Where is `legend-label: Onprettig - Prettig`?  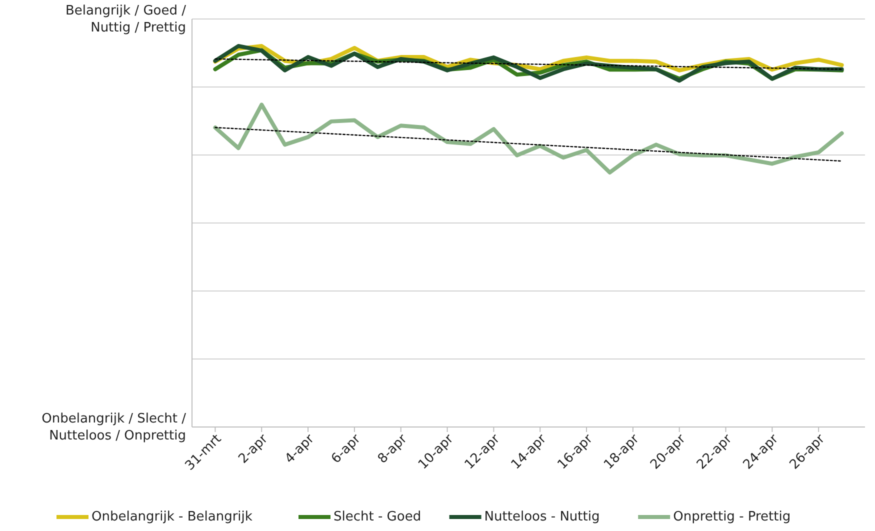 legend-label: Onprettig - Prettig is located at coordinates (732, 517).